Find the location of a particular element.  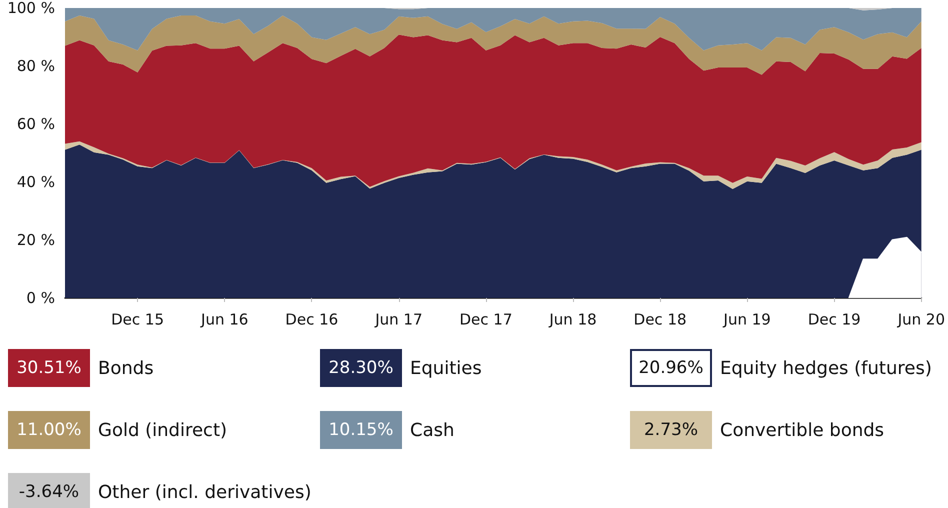

x-tick-label: Jun 17 is located at coordinates (398, 319).